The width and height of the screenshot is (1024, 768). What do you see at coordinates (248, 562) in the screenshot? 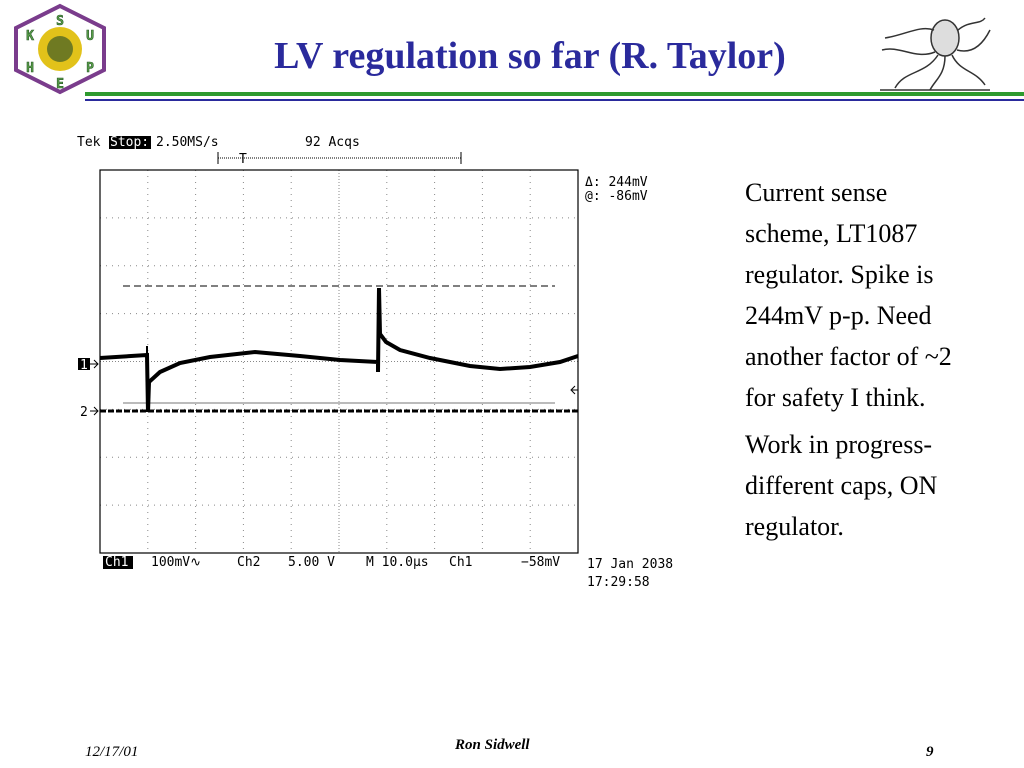
I see `ch2-label: Ch2` at bounding box center [248, 562].